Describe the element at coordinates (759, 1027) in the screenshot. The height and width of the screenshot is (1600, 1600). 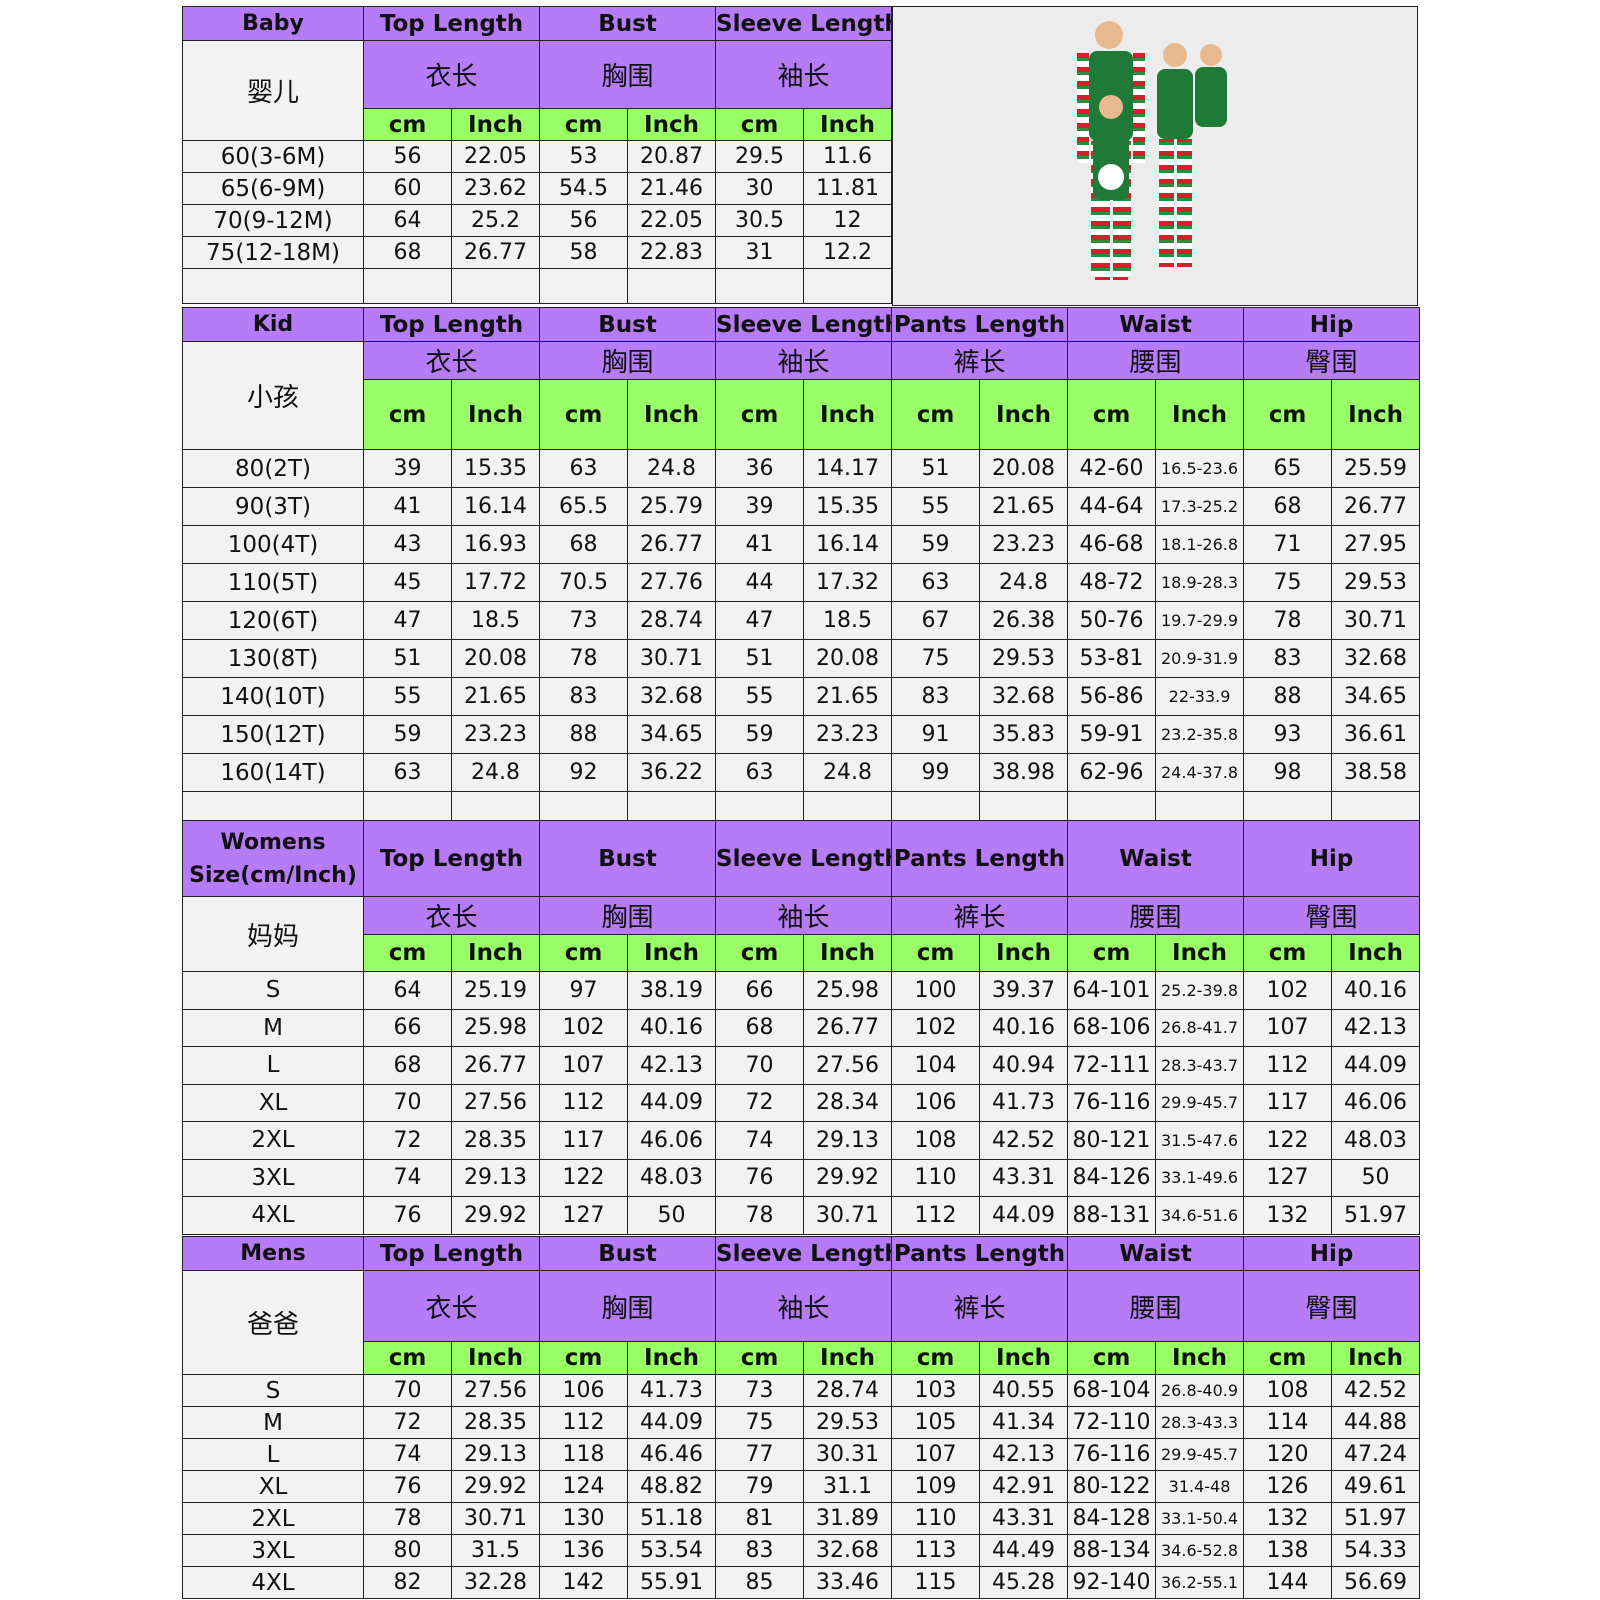
I see `measure-value: 68` at that location.